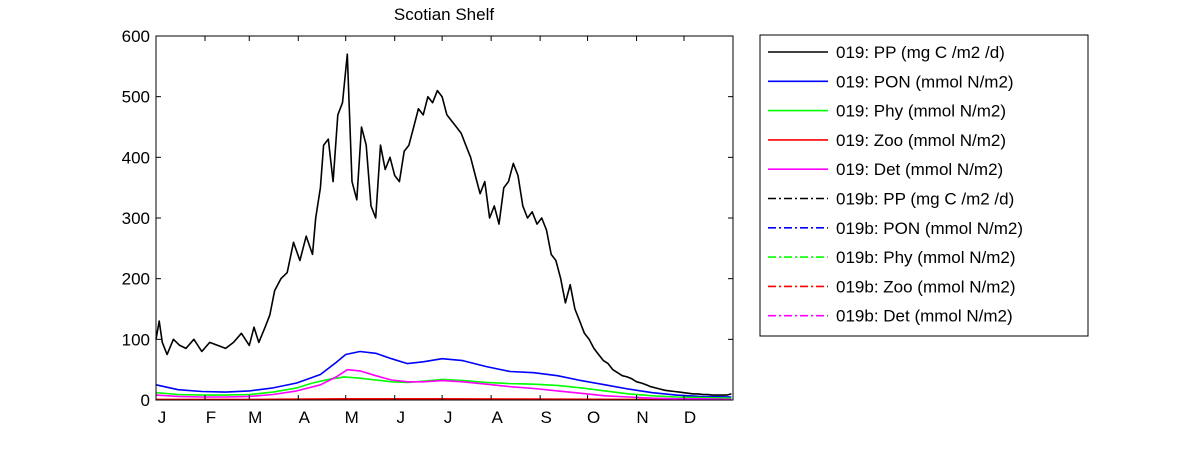 The image size is (1200, 450). Describe the element at coordinates (929, 228) in the screenshot. I see `legend-label-6: 019b: PON (mmol N/m2)` at that location.